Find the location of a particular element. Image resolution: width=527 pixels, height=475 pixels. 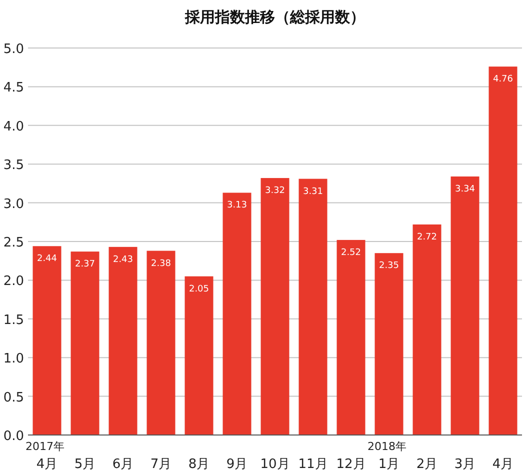

x-tick-label: 12月 is located at coordinates (351, 464).